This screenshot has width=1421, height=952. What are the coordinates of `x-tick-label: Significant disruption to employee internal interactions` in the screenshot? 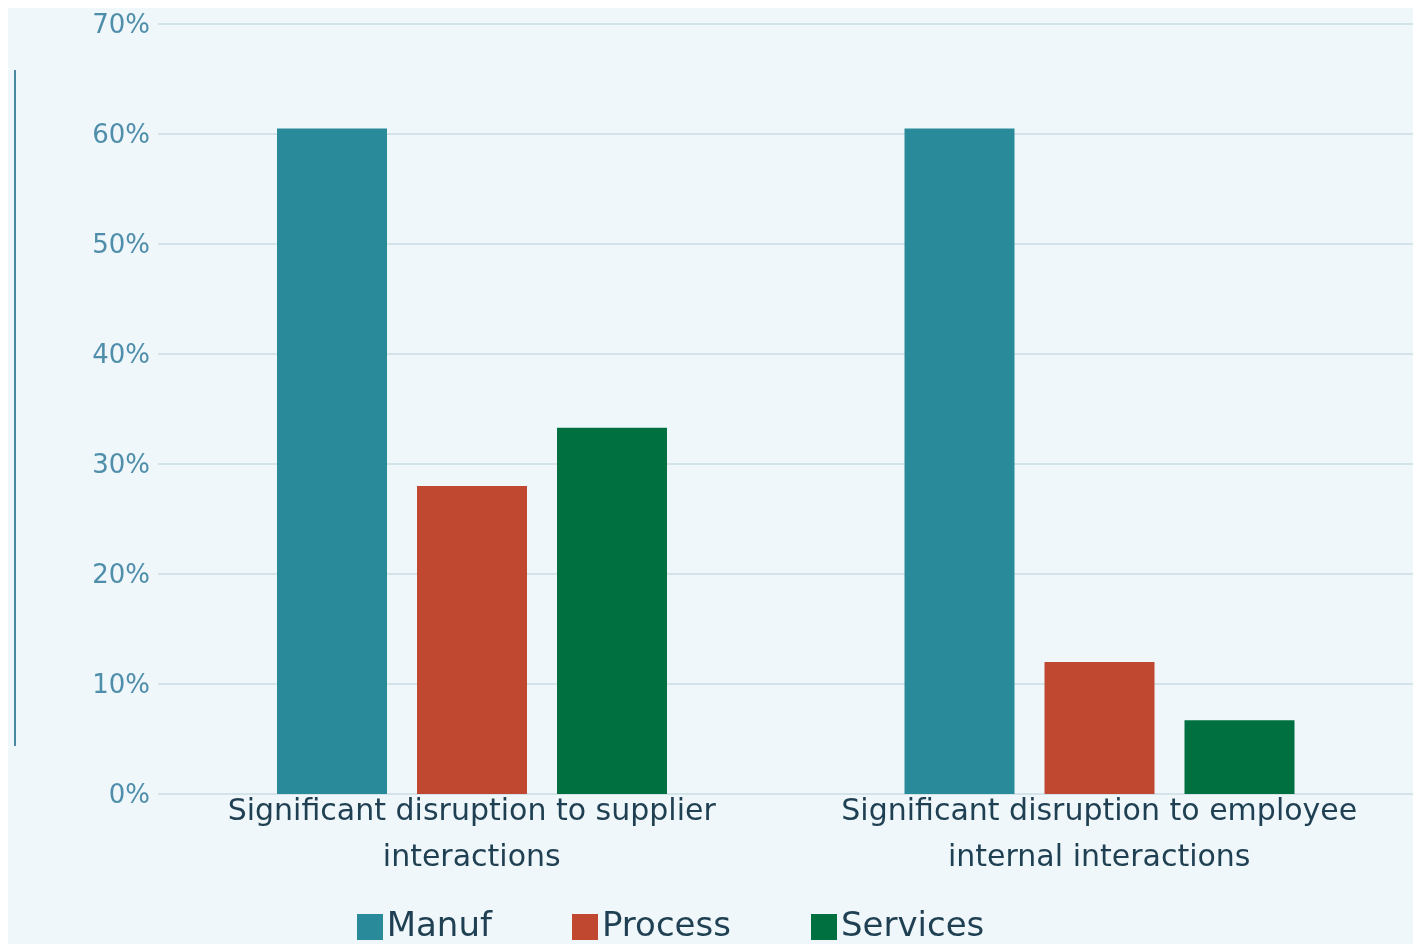 It's located at (1099, 832).